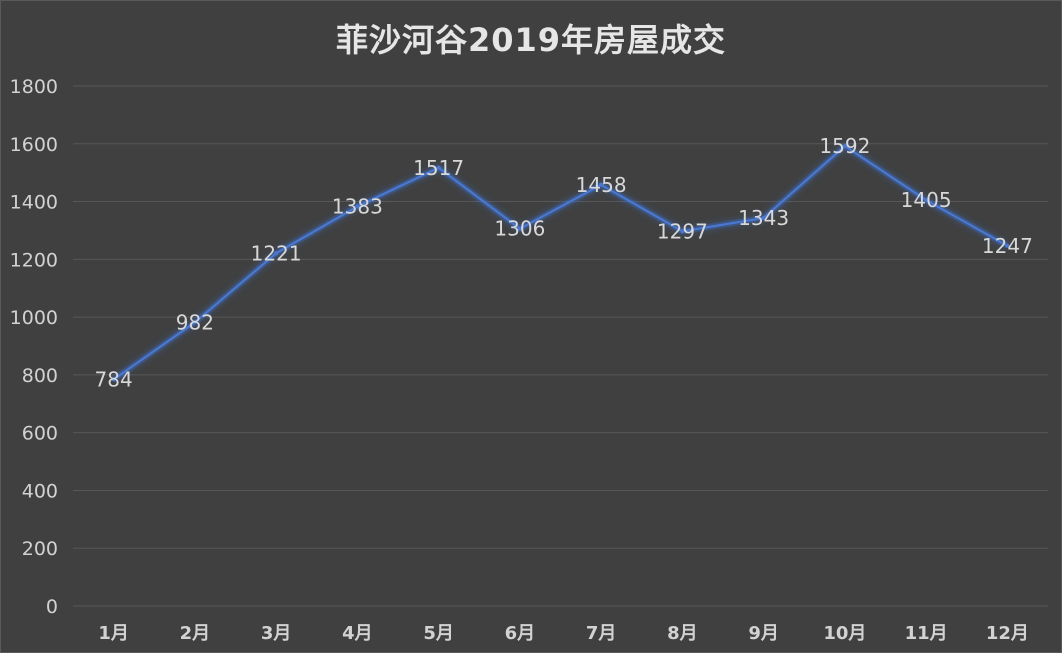 The image size is (1062, 653). Describe the element at coordinates (34, 318) in the screenshot. I see `y-tick-label: 1000` at that location.